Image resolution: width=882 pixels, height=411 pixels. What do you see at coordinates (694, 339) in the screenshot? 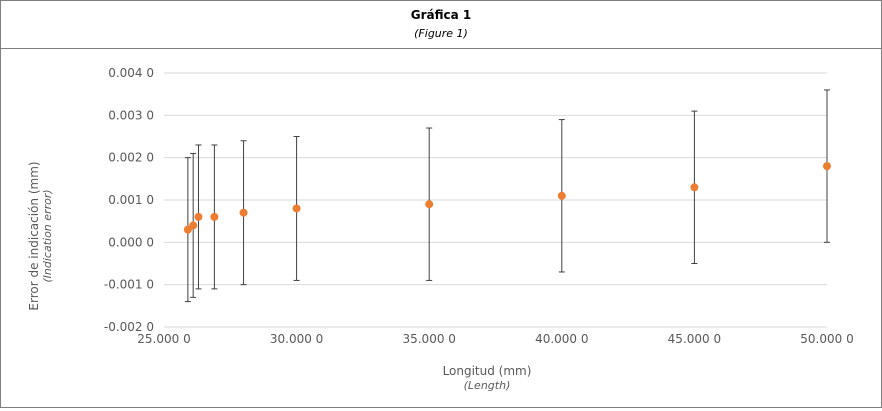
I see `x-tick-label: 45.000 0` at bounding box center [694, 339].